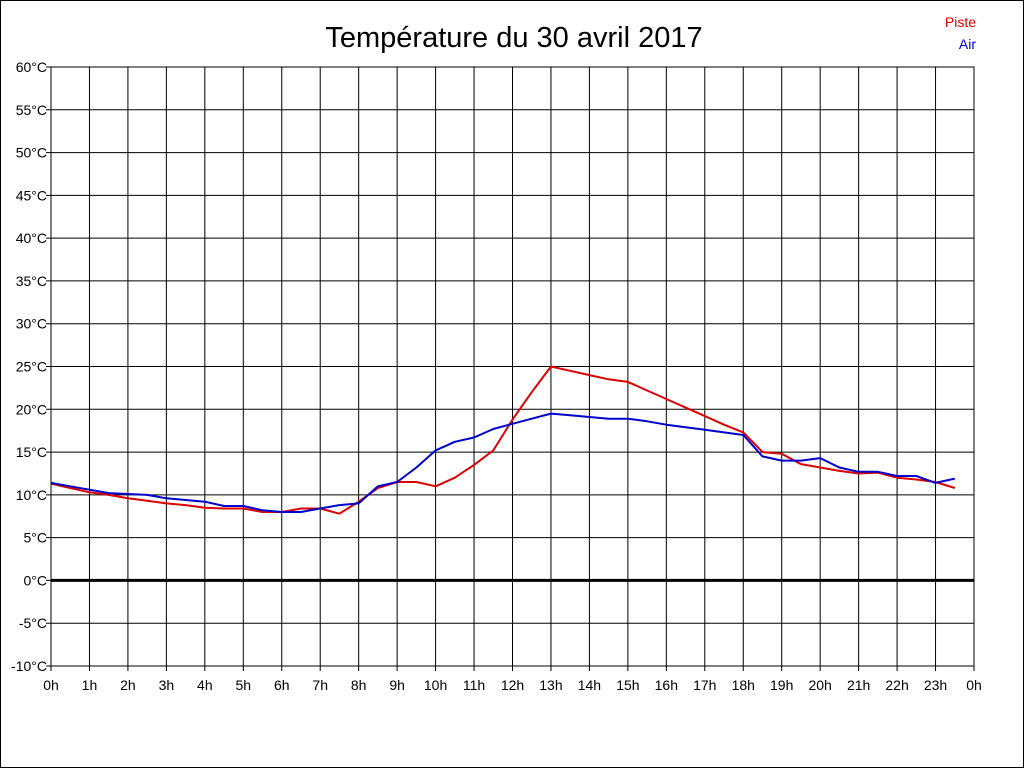  Describe the element at coordinates (282, 685) in the screenshot. I see `x-tick-label: 6h` at that location.